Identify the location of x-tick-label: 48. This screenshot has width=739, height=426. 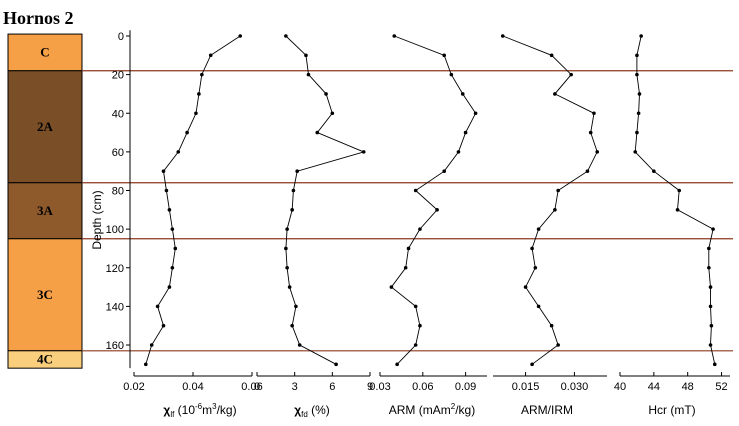
(688, 387).